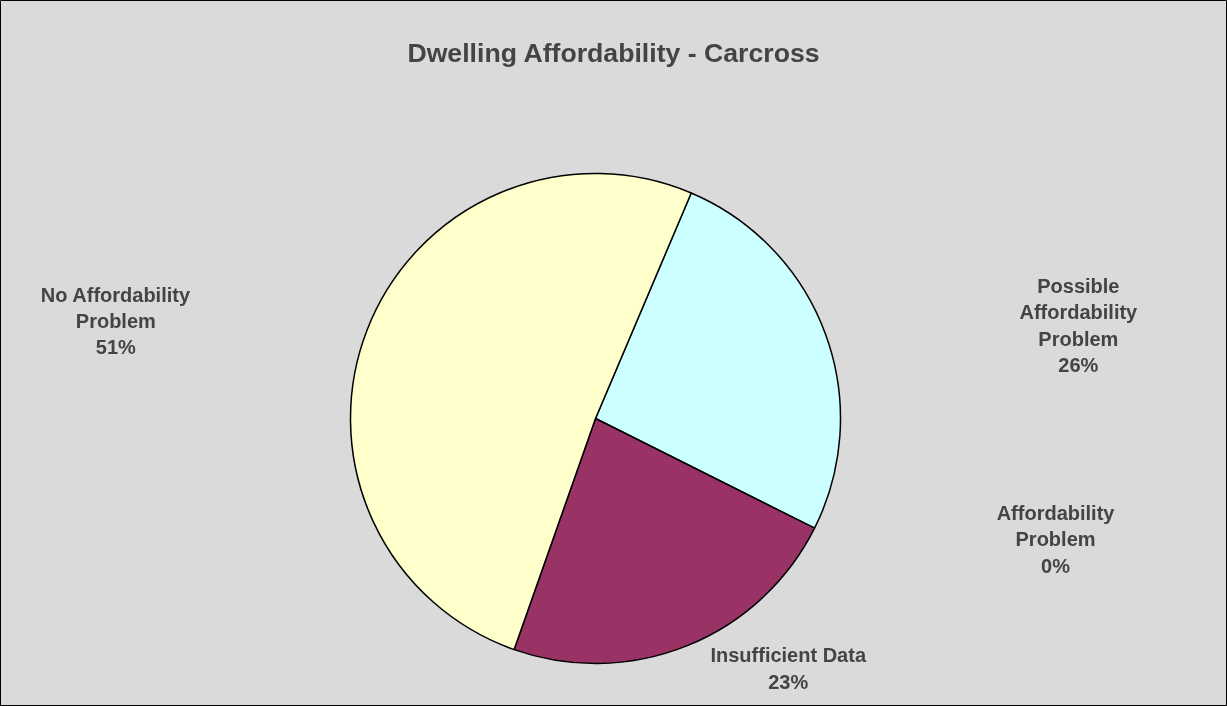  What do you see at coordinates (613, 52) in the screenshot?
I see `chart-title: Dwelling Affordability - Carcross` at bounding box center [613, 52].